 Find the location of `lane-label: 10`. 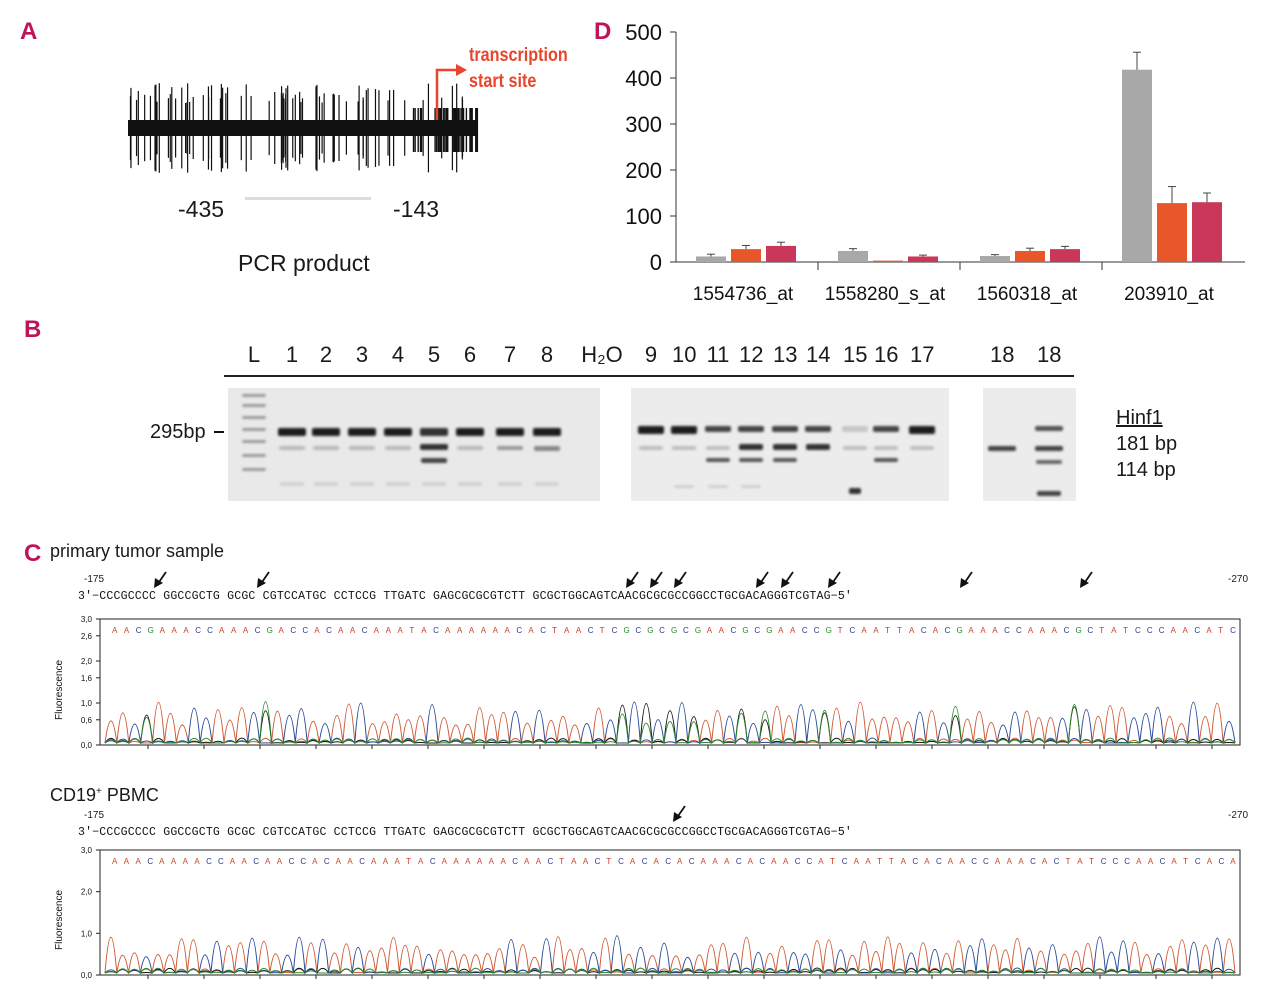

lane-label: 10 is located at coordinates (684, 354).